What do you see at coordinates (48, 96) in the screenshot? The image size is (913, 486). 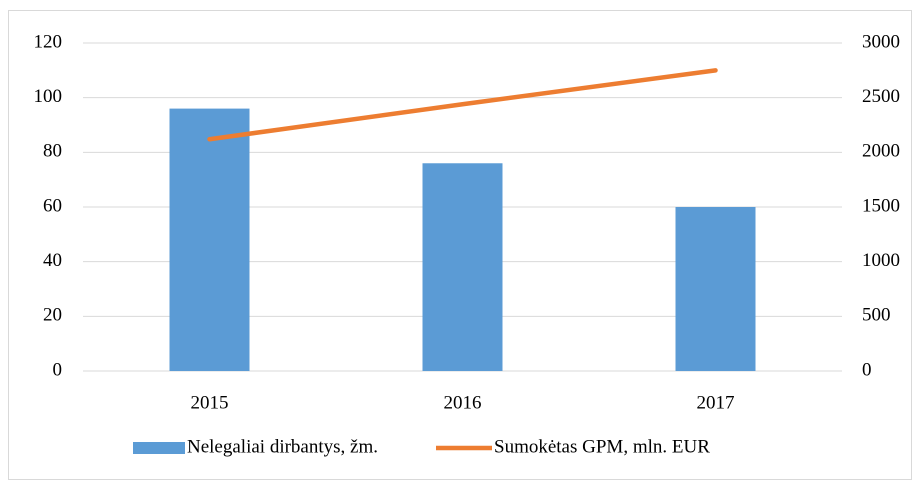 I see `y-tick-label: 100` at bounding box center [48, 96].